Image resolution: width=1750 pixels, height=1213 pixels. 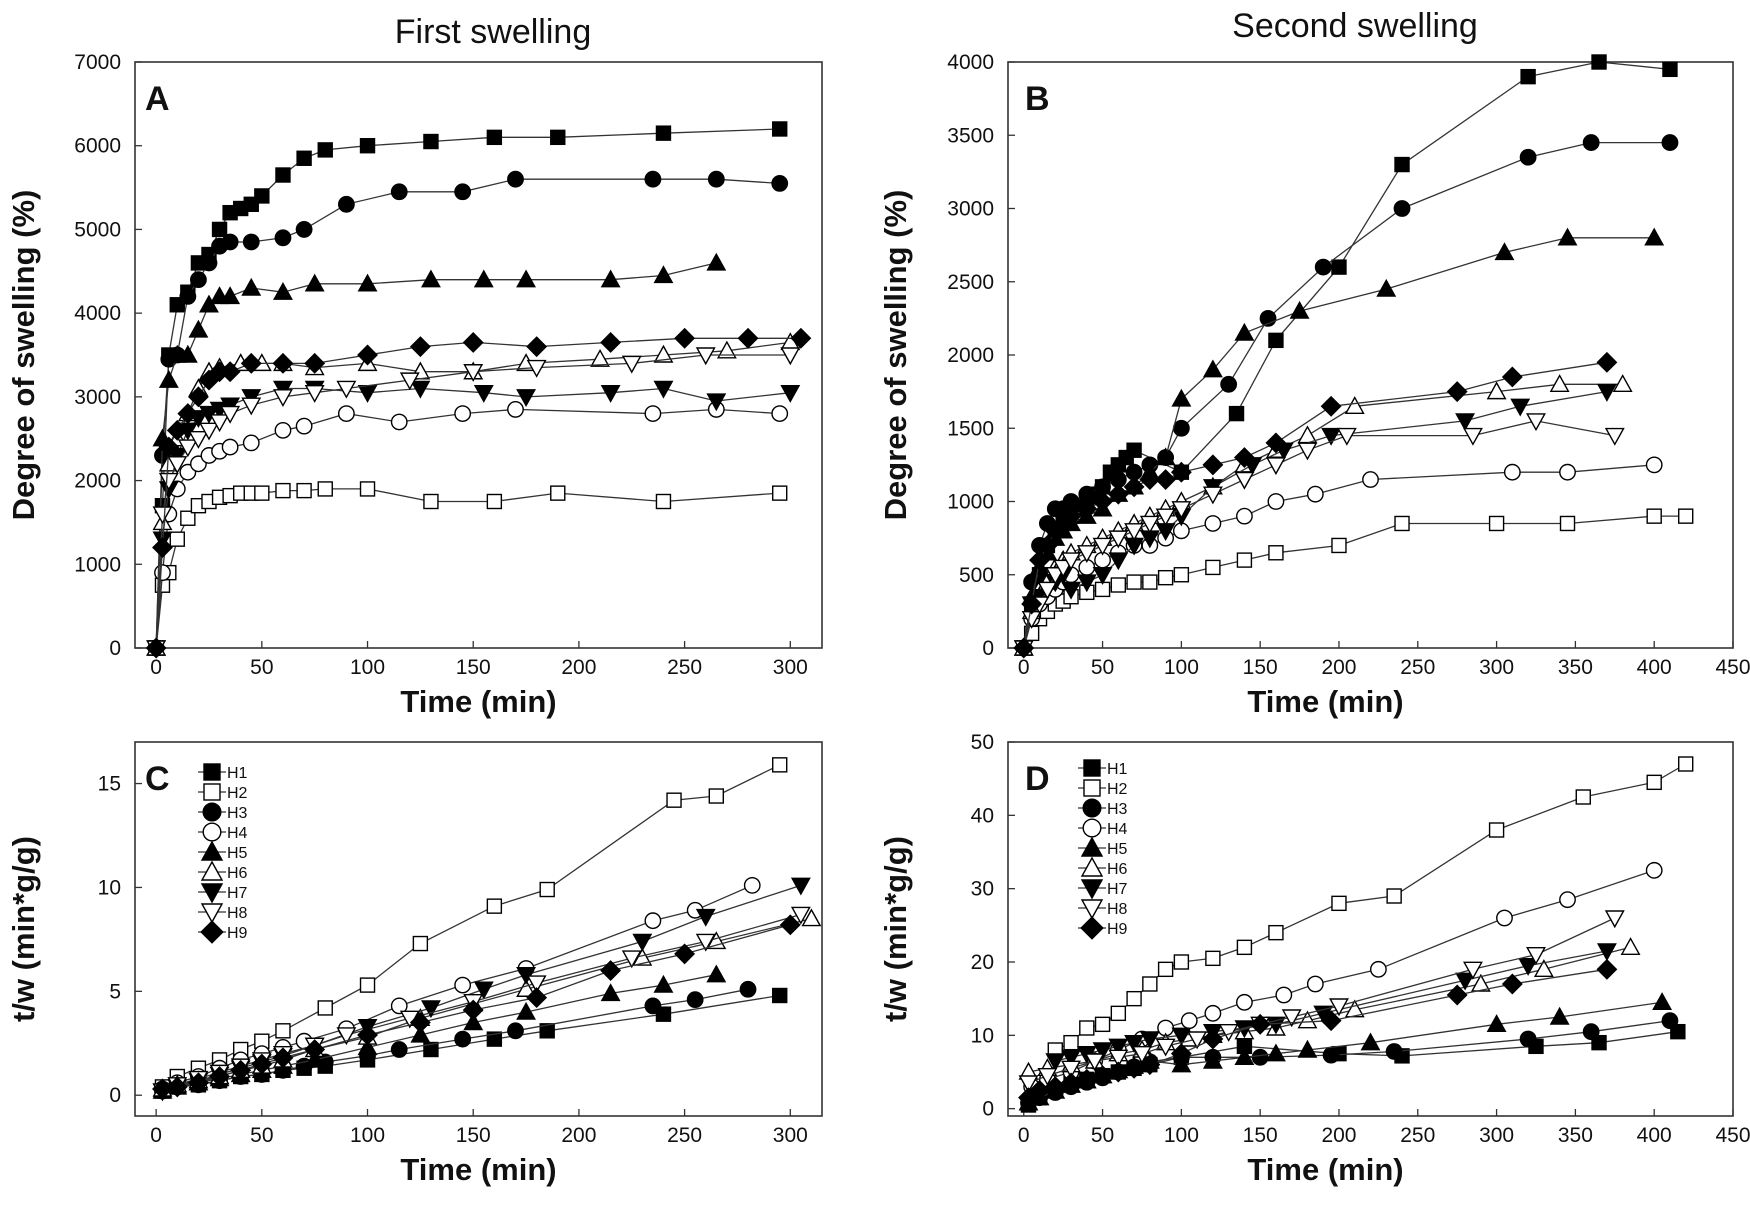 I want to click on y-tick-label-d: 20, so click(x=982, y=962).